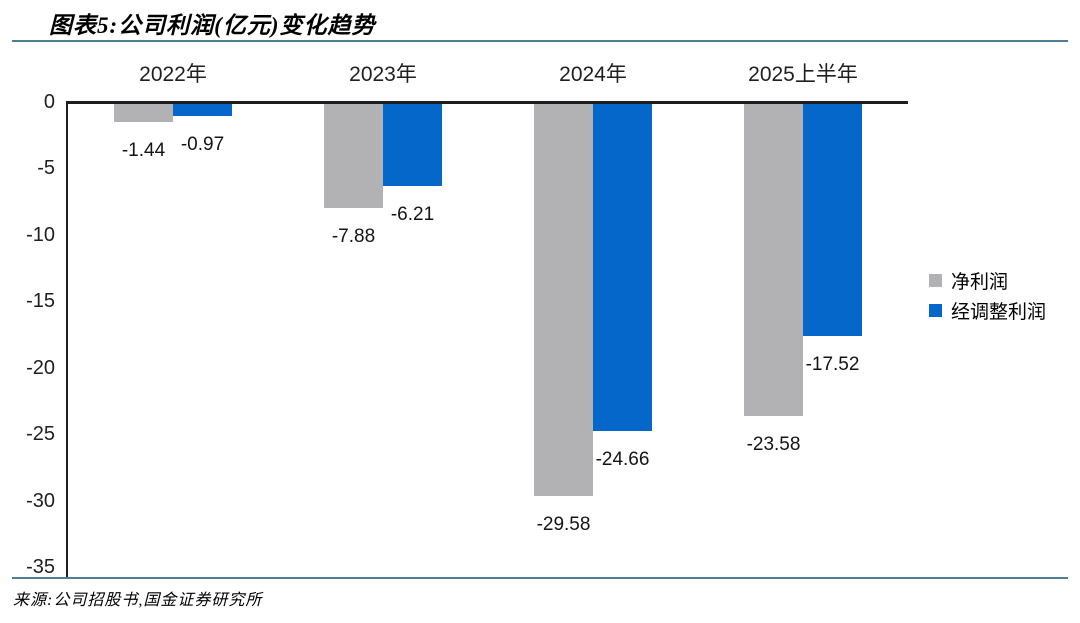  Describe the element at coordinates (46, 168) in the screenshot. I see `y-axis-tick-label: -5` at that location.